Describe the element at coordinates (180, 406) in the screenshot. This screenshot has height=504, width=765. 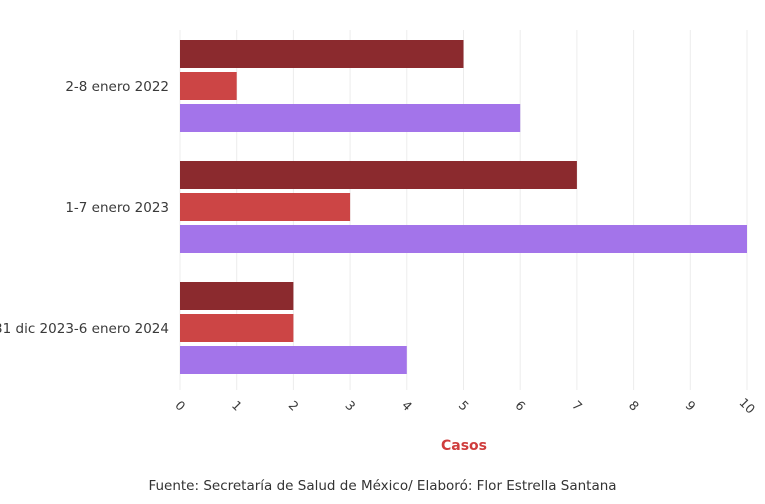
I see `x-tick-label: 0` at that location.